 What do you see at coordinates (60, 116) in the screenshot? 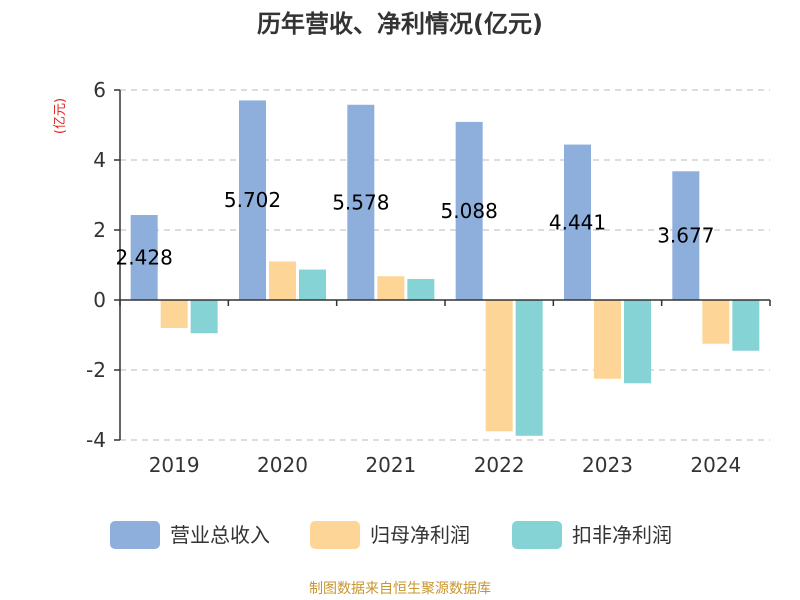
I see `y-axis-unit-label: (亿元)` at bounding box center [60, 116].